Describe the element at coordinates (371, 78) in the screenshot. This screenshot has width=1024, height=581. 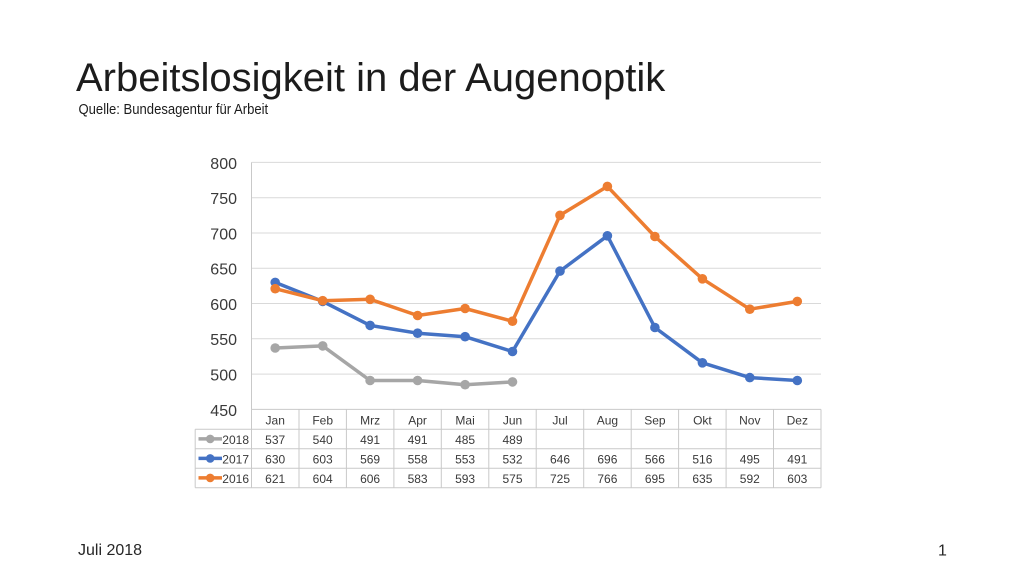
I see `svg-text:Arbeitslosigkeit in der Augeno: Arbeitslosigkeit in der Augenoptik` at that location.